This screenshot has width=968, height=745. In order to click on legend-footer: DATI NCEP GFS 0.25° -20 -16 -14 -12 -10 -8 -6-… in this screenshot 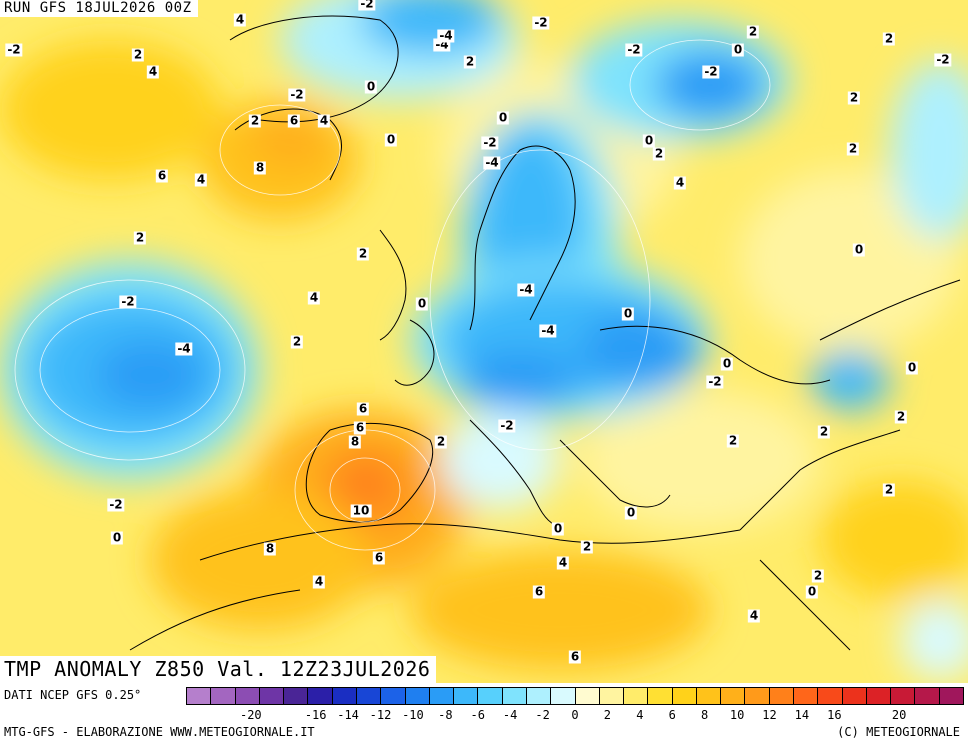, I will do `click(484, 714)`.